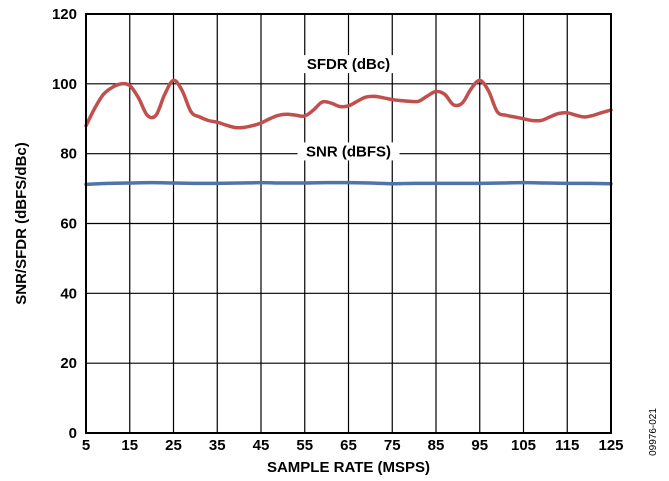  I want to click on y-tick-label: 60, so click(68, 224).